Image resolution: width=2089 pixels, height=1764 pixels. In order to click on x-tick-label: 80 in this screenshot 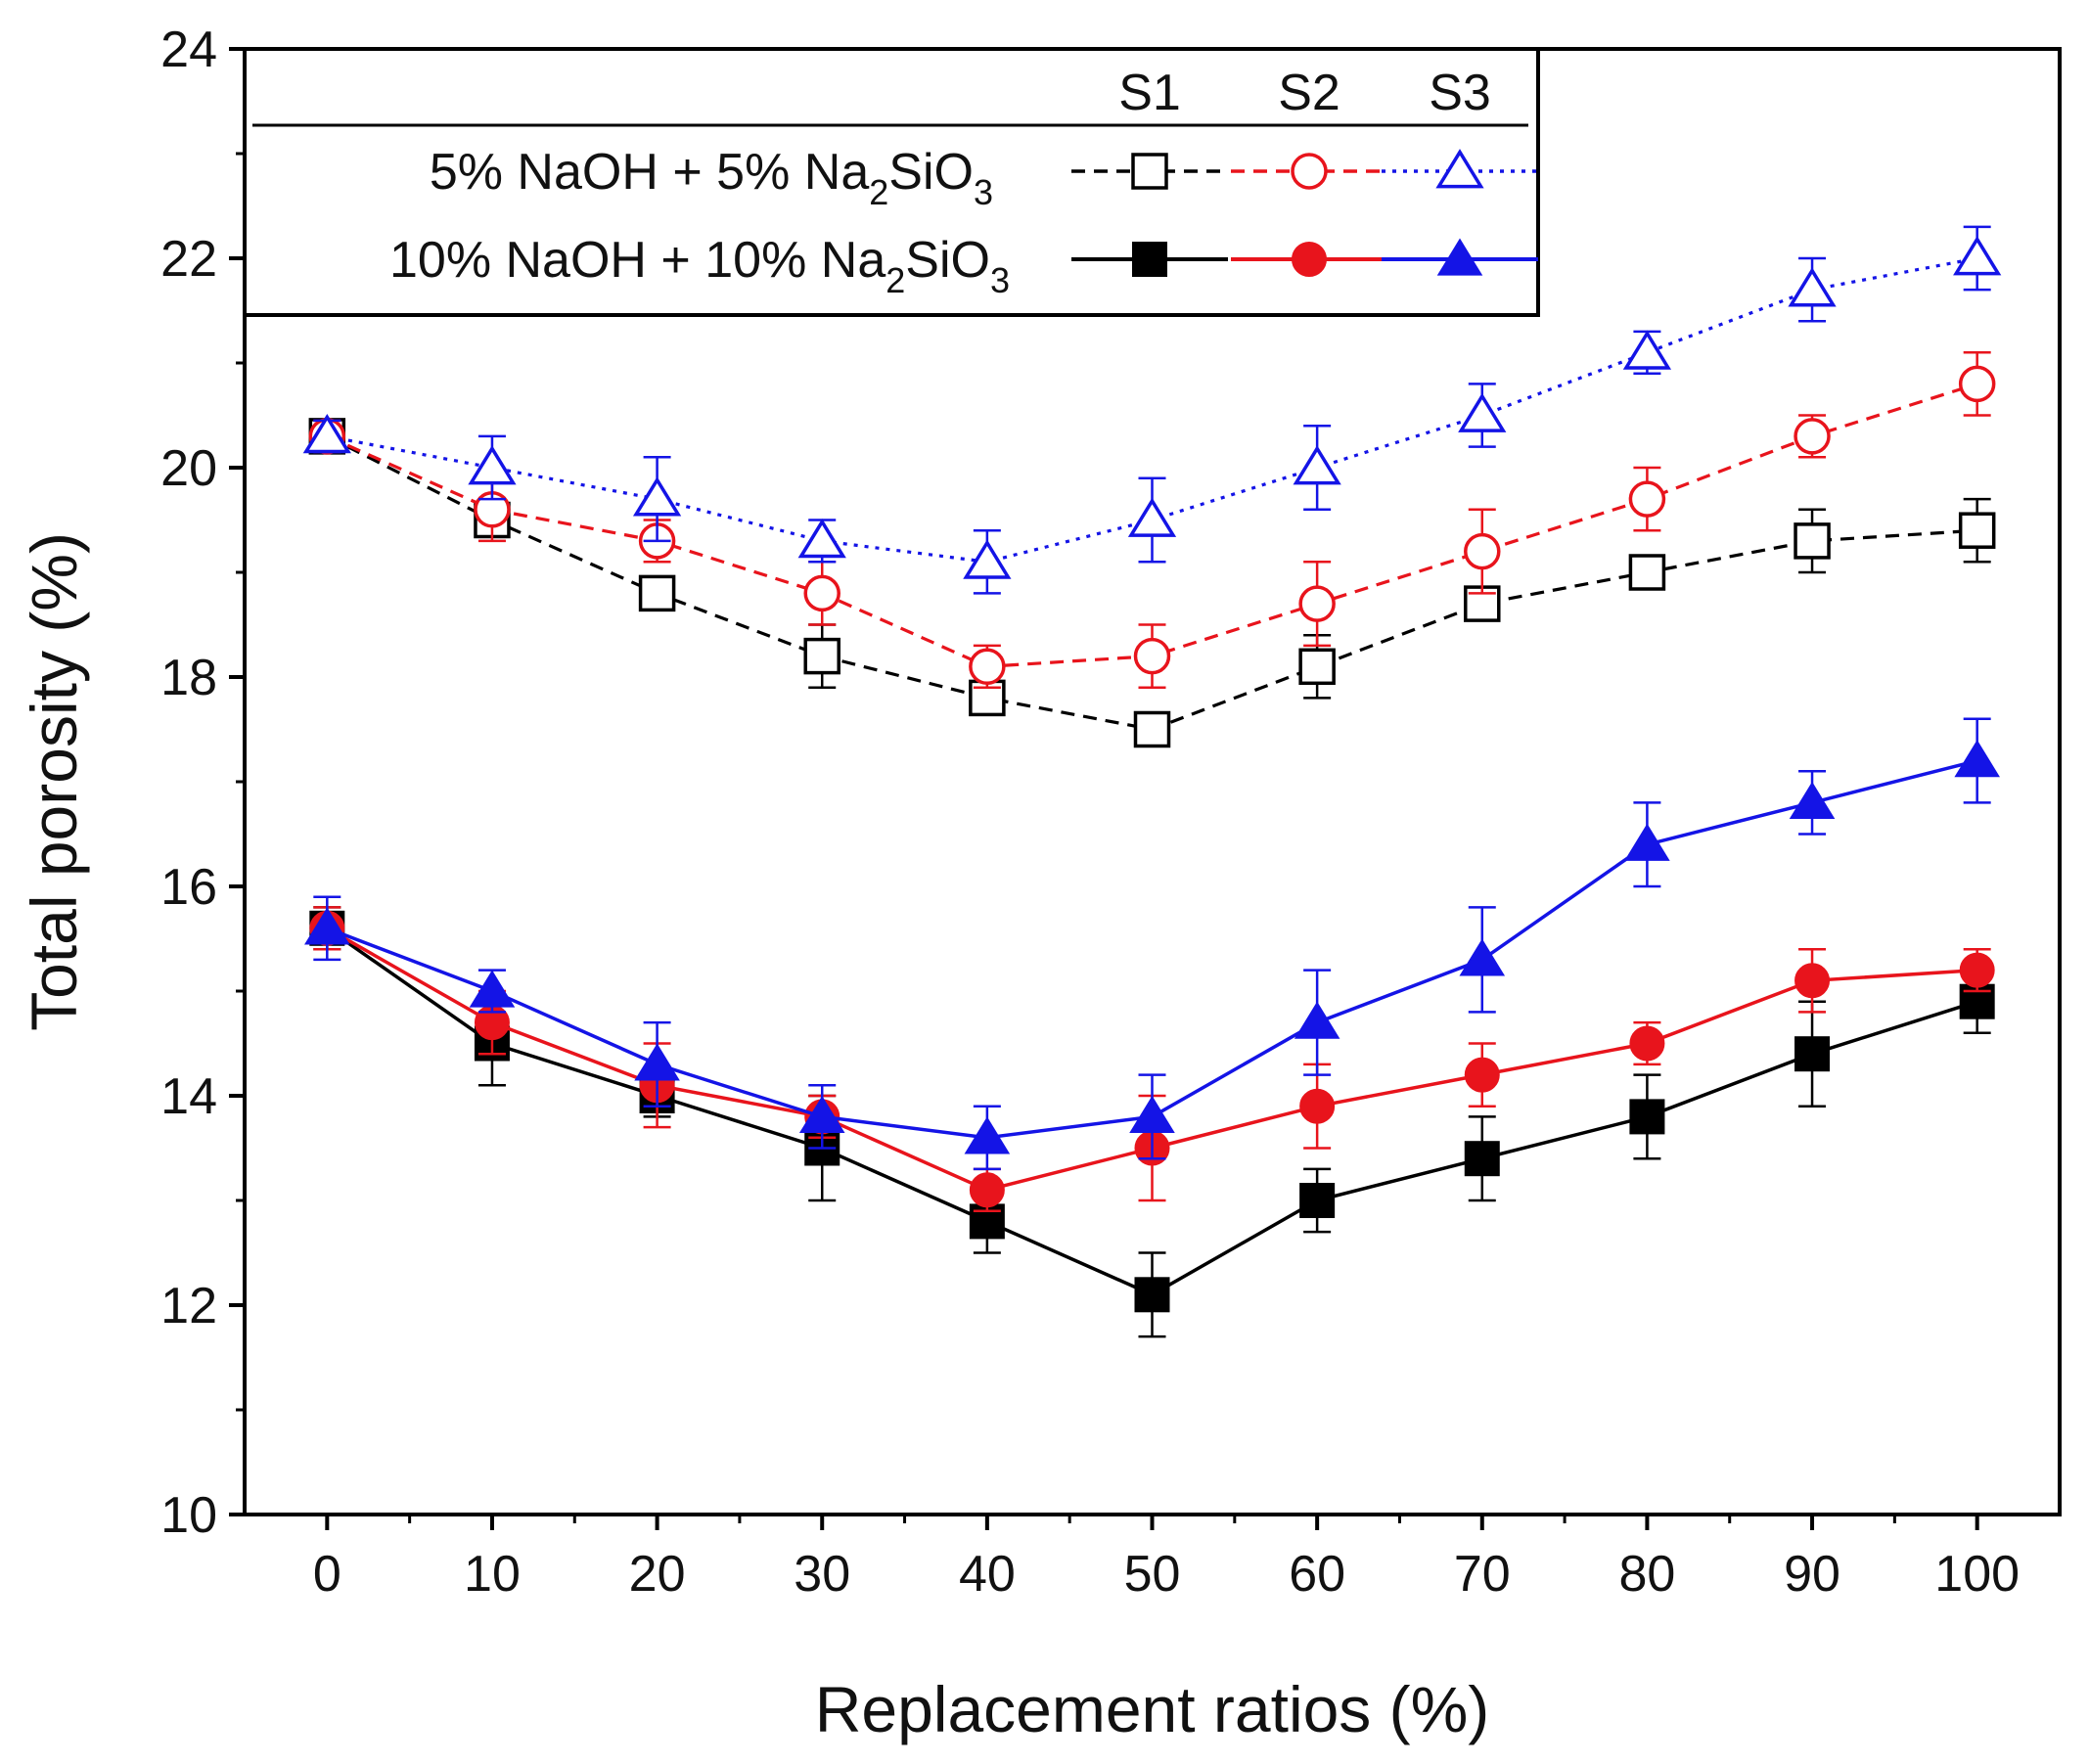, I will do `click(1646, 1575)`.